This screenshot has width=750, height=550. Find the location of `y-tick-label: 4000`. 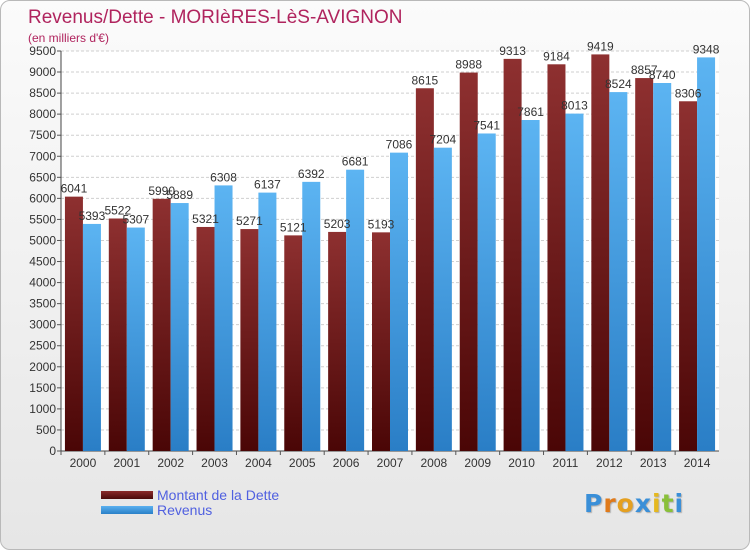

y-tick-label: 4000 is located at coordinates (42, 283).